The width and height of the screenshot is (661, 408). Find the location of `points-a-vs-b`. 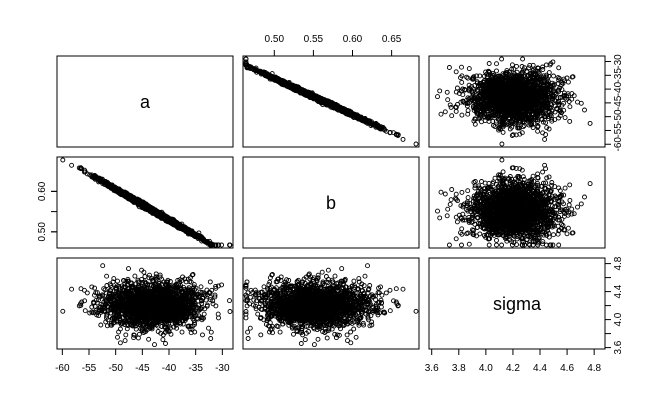

points-a-vs-b is located at coordinates (331, 101).